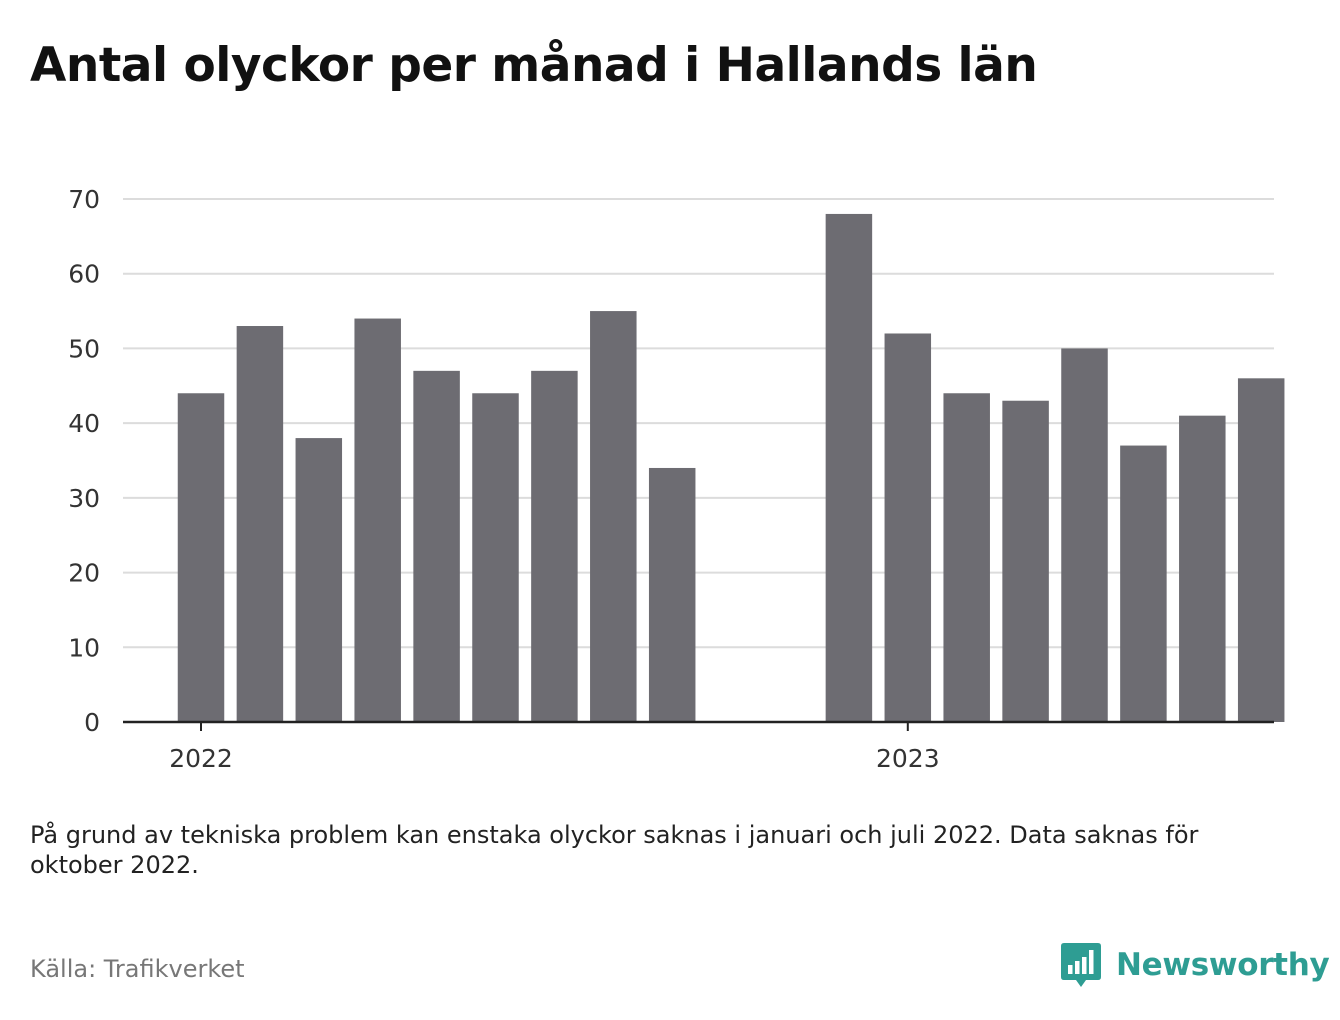  Describe the element at coordinates (84, 199) in the screenshot. I see `y-tick-label: 70` at that location.